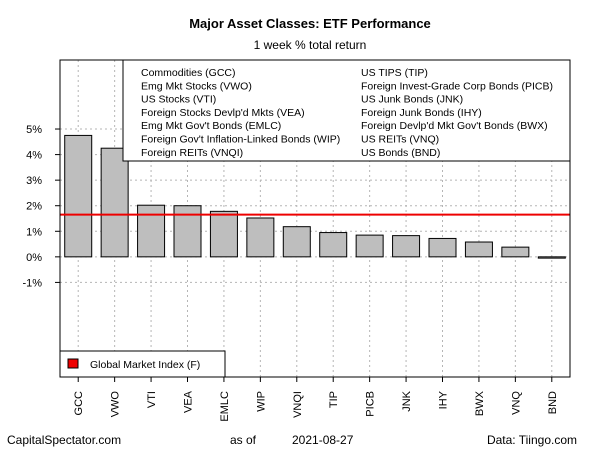  Describe the element at coordinates (34, 207) in the screenshot. I see `y-tick-label: 2%` at that location.